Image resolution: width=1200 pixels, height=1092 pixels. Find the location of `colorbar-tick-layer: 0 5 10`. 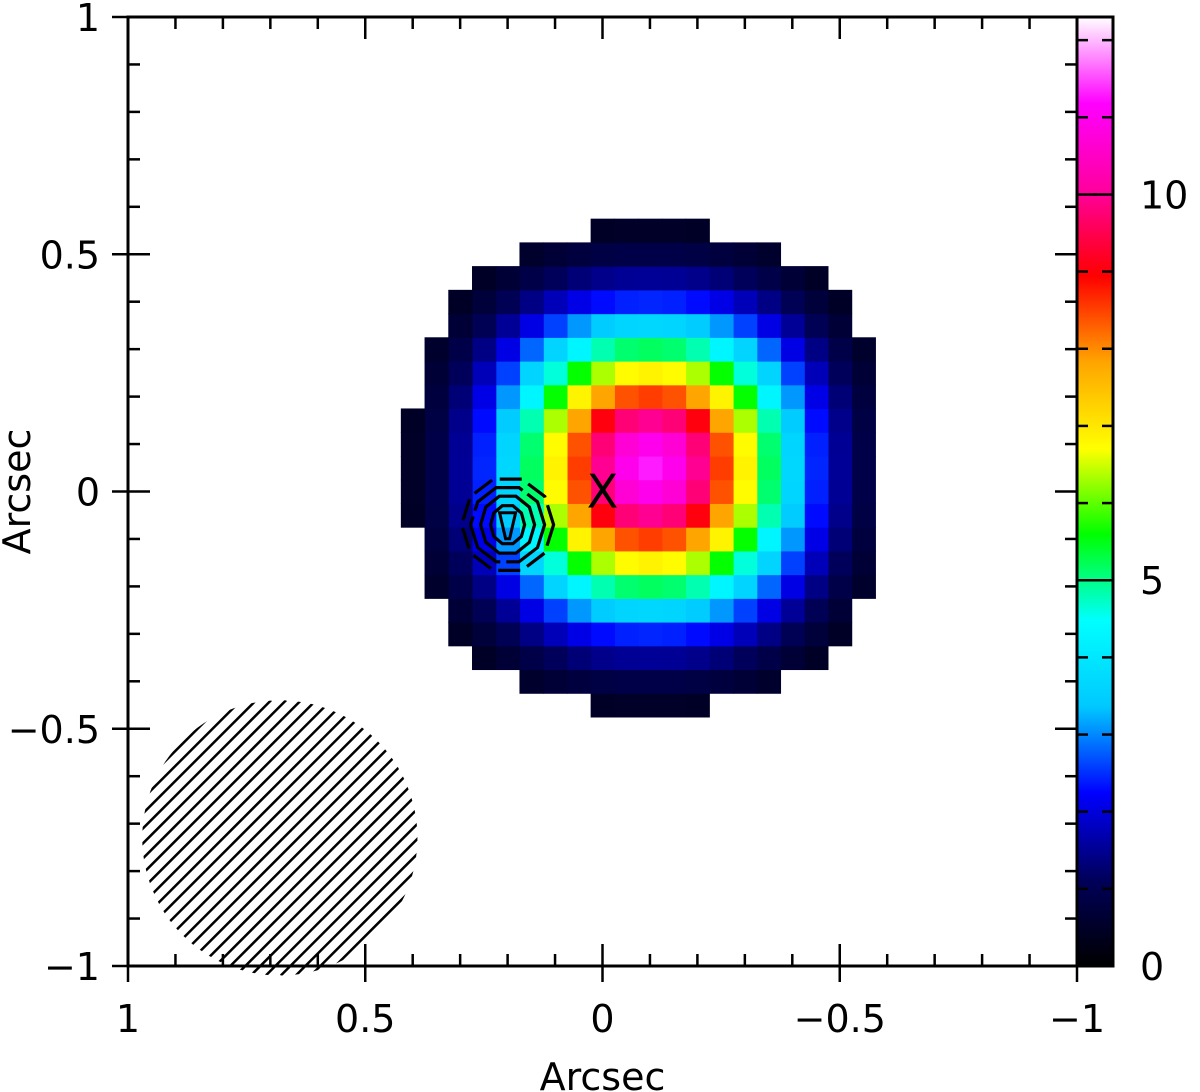

colorbar-tick-layer: 0 5 10 is located at coordinates (1132, 513).